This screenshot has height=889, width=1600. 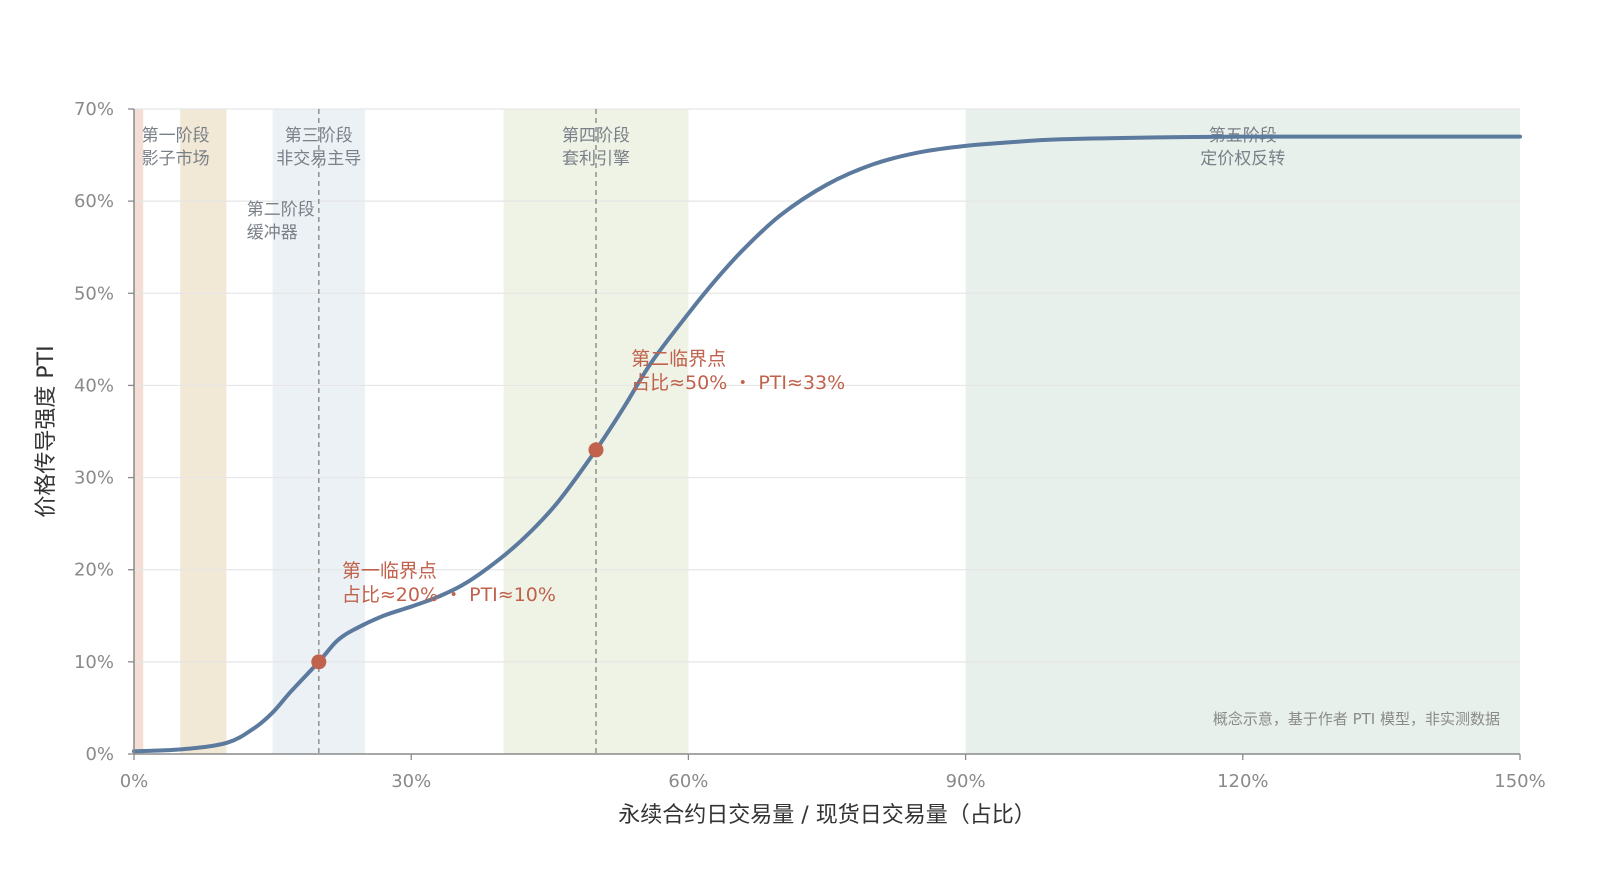 I want to click on critical-annotation-line: 第一临界点, so click(x=389, y=571).